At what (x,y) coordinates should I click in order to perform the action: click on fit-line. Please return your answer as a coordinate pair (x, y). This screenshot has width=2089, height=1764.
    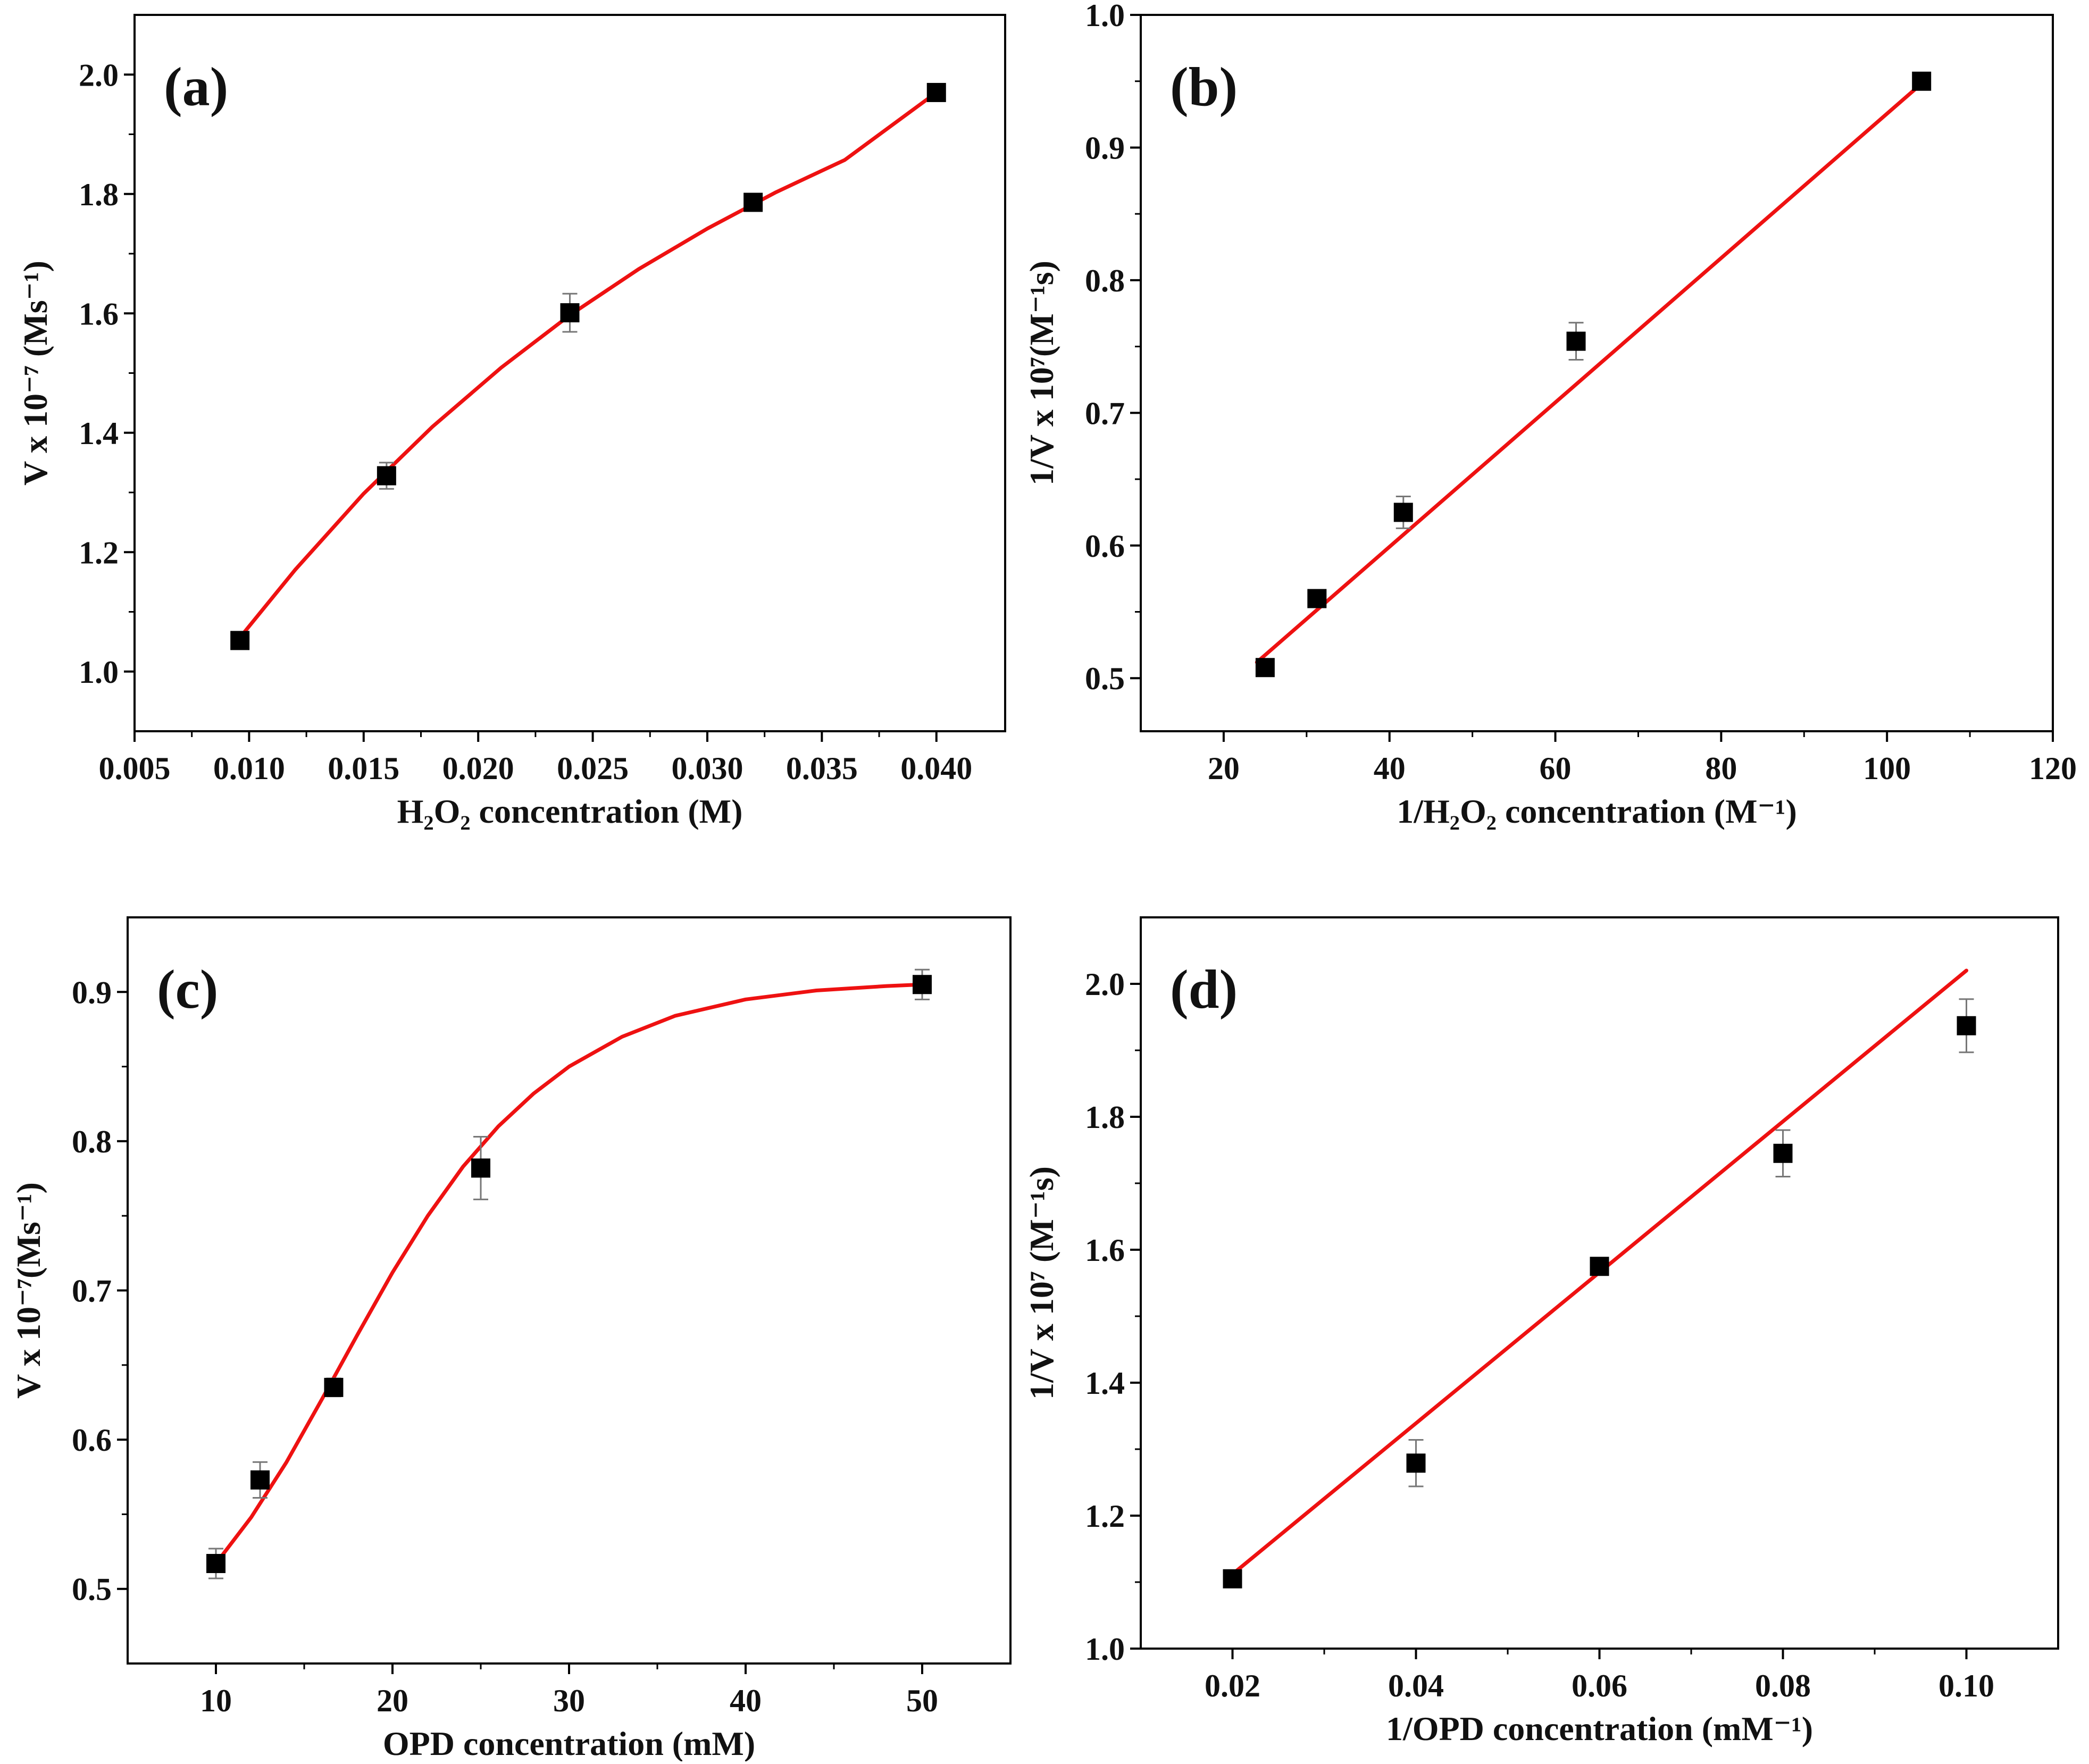
    Looking at the image, I should click on (569, 1274).